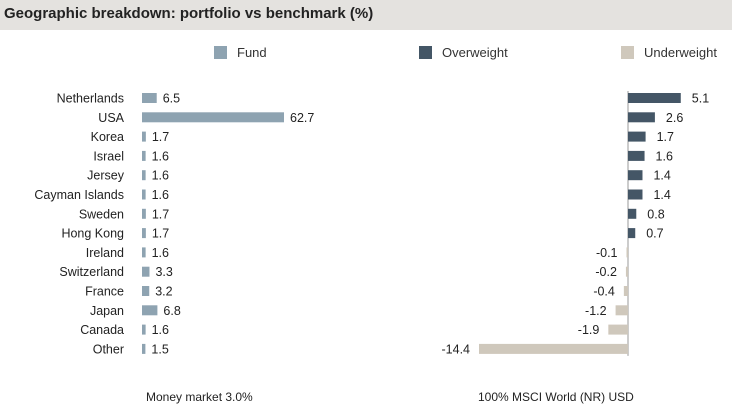 The height and width of the screenshot is (411, 732). What do you see at coordinates (146, 291) in the screenshot?
I see `fund-bar-france` at bounding box center [146, 291].